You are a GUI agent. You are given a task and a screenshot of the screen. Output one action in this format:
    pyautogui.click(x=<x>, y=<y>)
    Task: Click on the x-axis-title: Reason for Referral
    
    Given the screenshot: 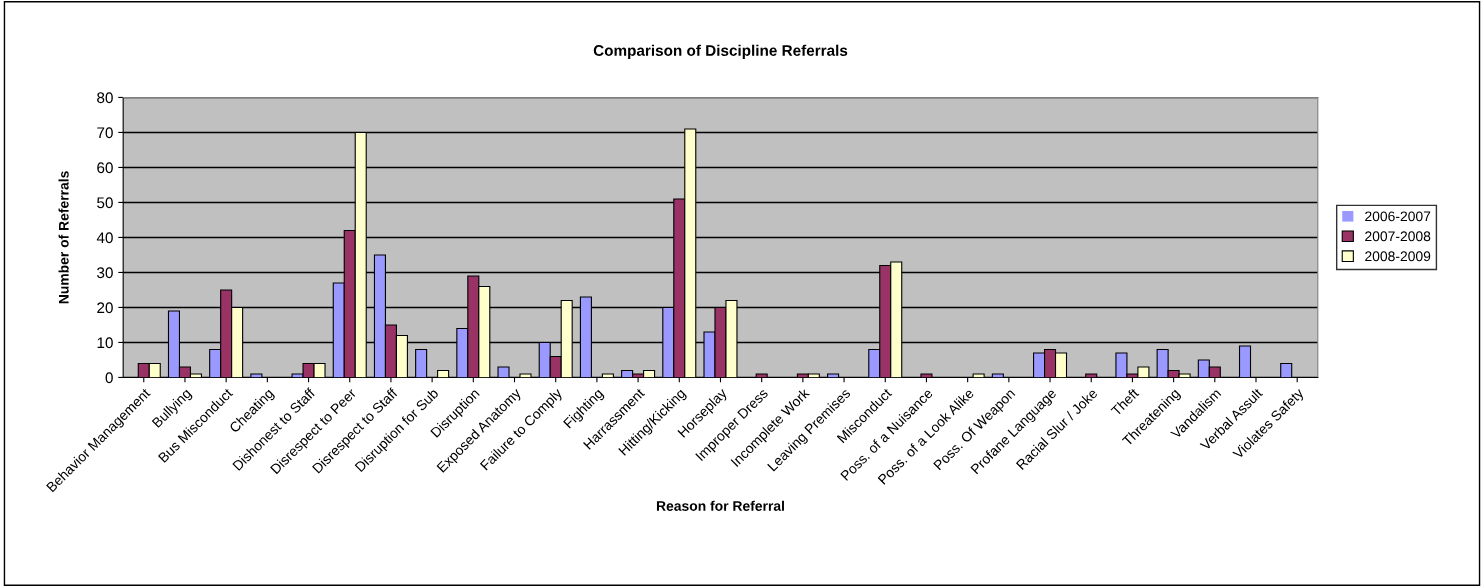 What is the action you would take?
    pyautogui.click(x=720, y=505)
    